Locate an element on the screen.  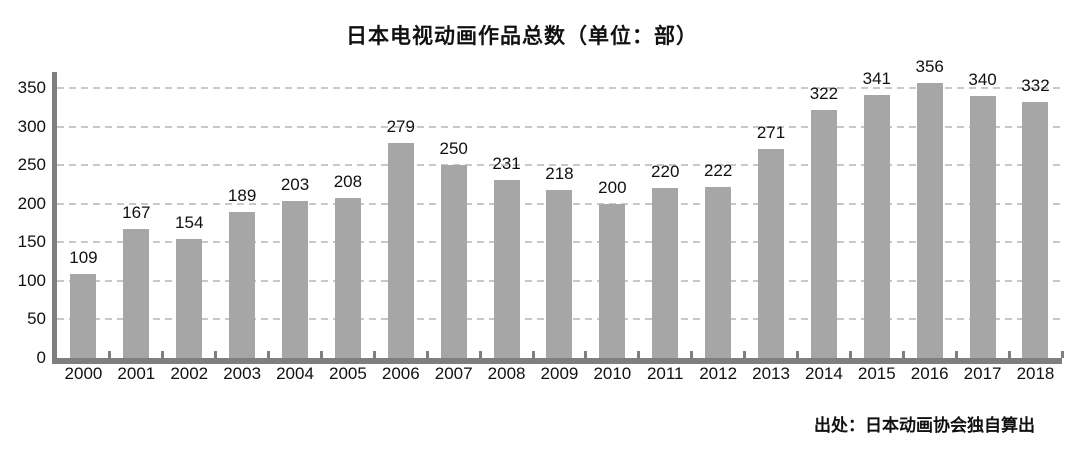
x-tick-label-2006: 2006 is located at coordinates (400, 373).